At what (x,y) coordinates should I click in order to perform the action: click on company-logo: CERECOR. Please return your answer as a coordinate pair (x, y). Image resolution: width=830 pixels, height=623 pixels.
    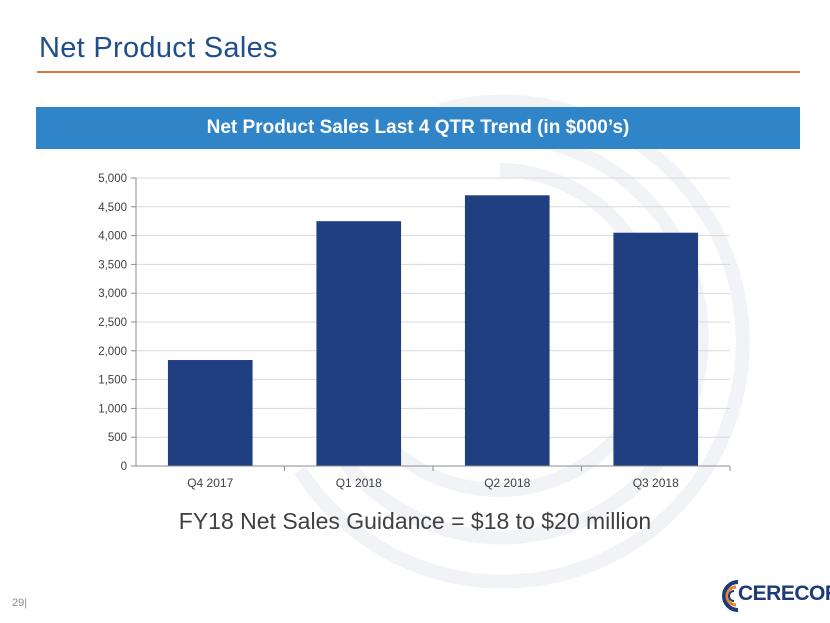
    Looking at the image, I should click on (771, 596).